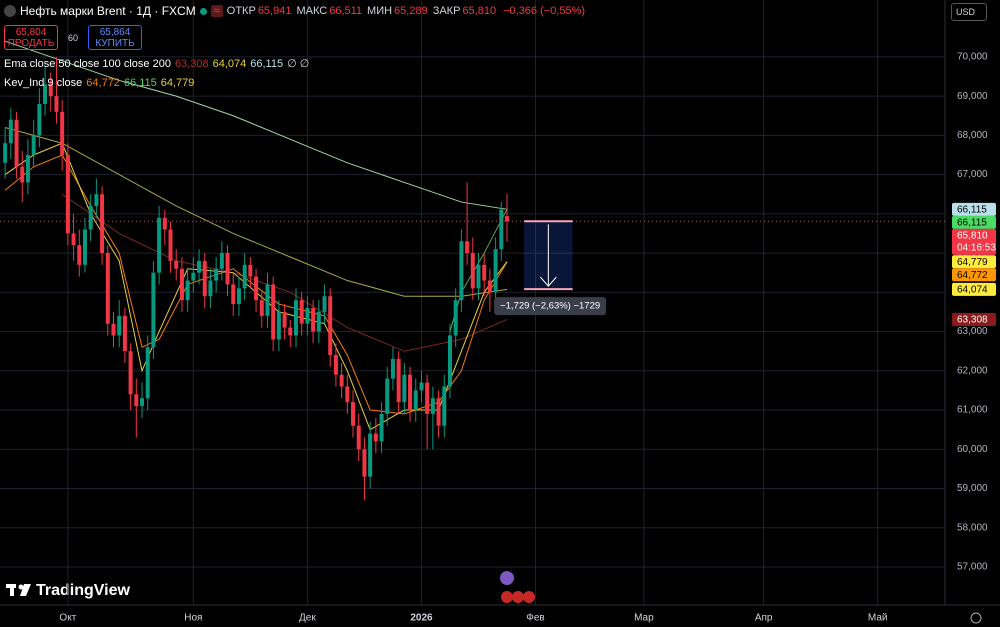 This screenshot has width=1000, height=627. I want to click on spread: 60, so click(73, 37).